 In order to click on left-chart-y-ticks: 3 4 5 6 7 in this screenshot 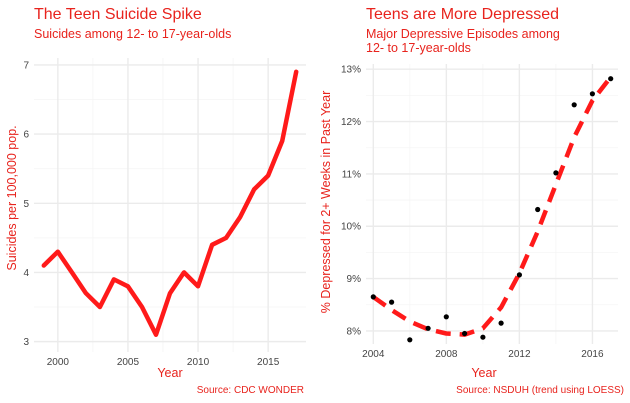, I will do `click(26, 204)`.